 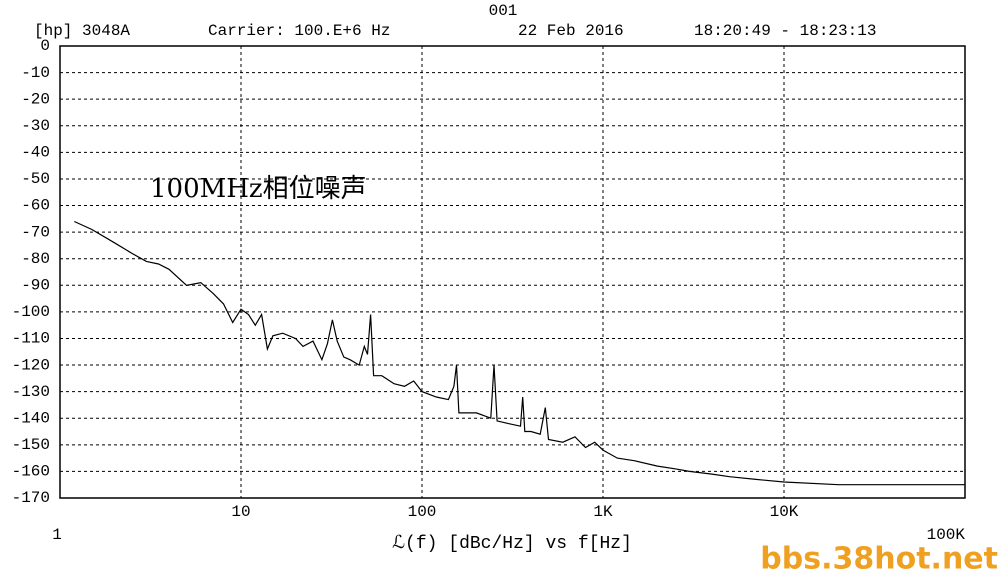 What do you see at coordinates (57, 535) in the screenshot?
I see `x-tick-label: 1` at bounding box center [57, 535].